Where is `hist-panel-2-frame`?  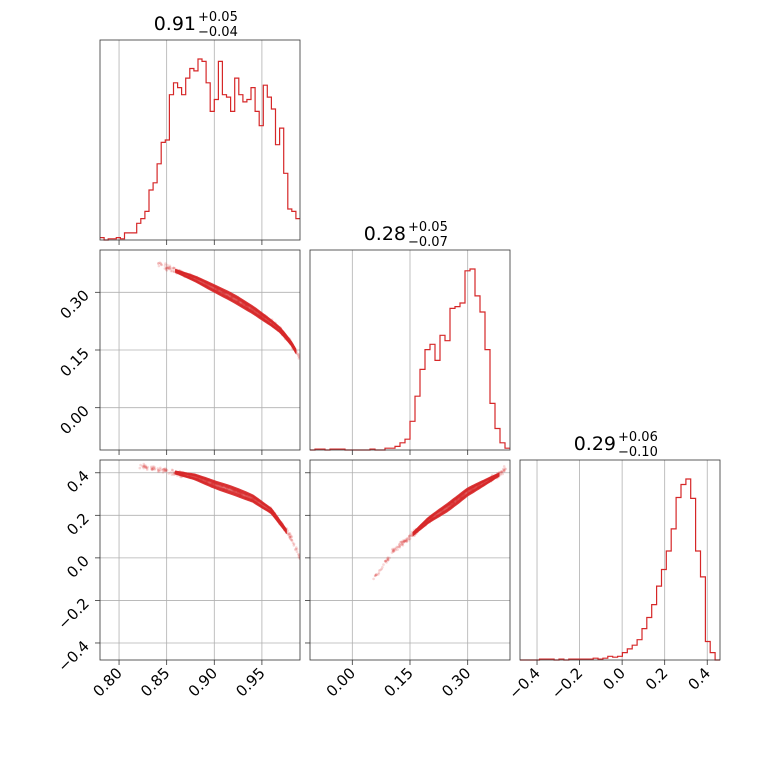
hist-panel-2-frame is located at coordinates (620, 560).